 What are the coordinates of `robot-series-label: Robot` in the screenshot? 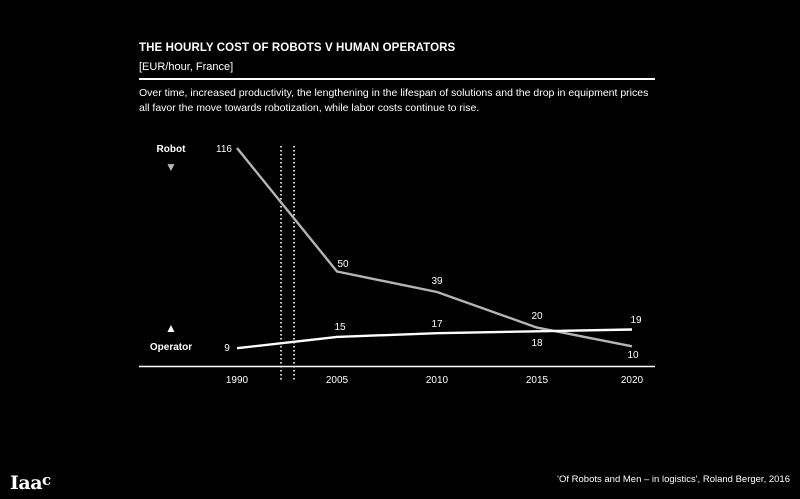 It's located at (172, 149).